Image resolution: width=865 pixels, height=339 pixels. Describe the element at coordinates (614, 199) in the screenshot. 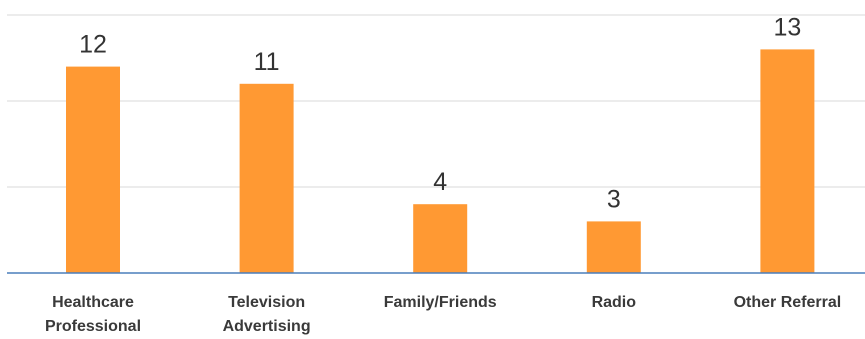

I see `data-label: 3` at that location.